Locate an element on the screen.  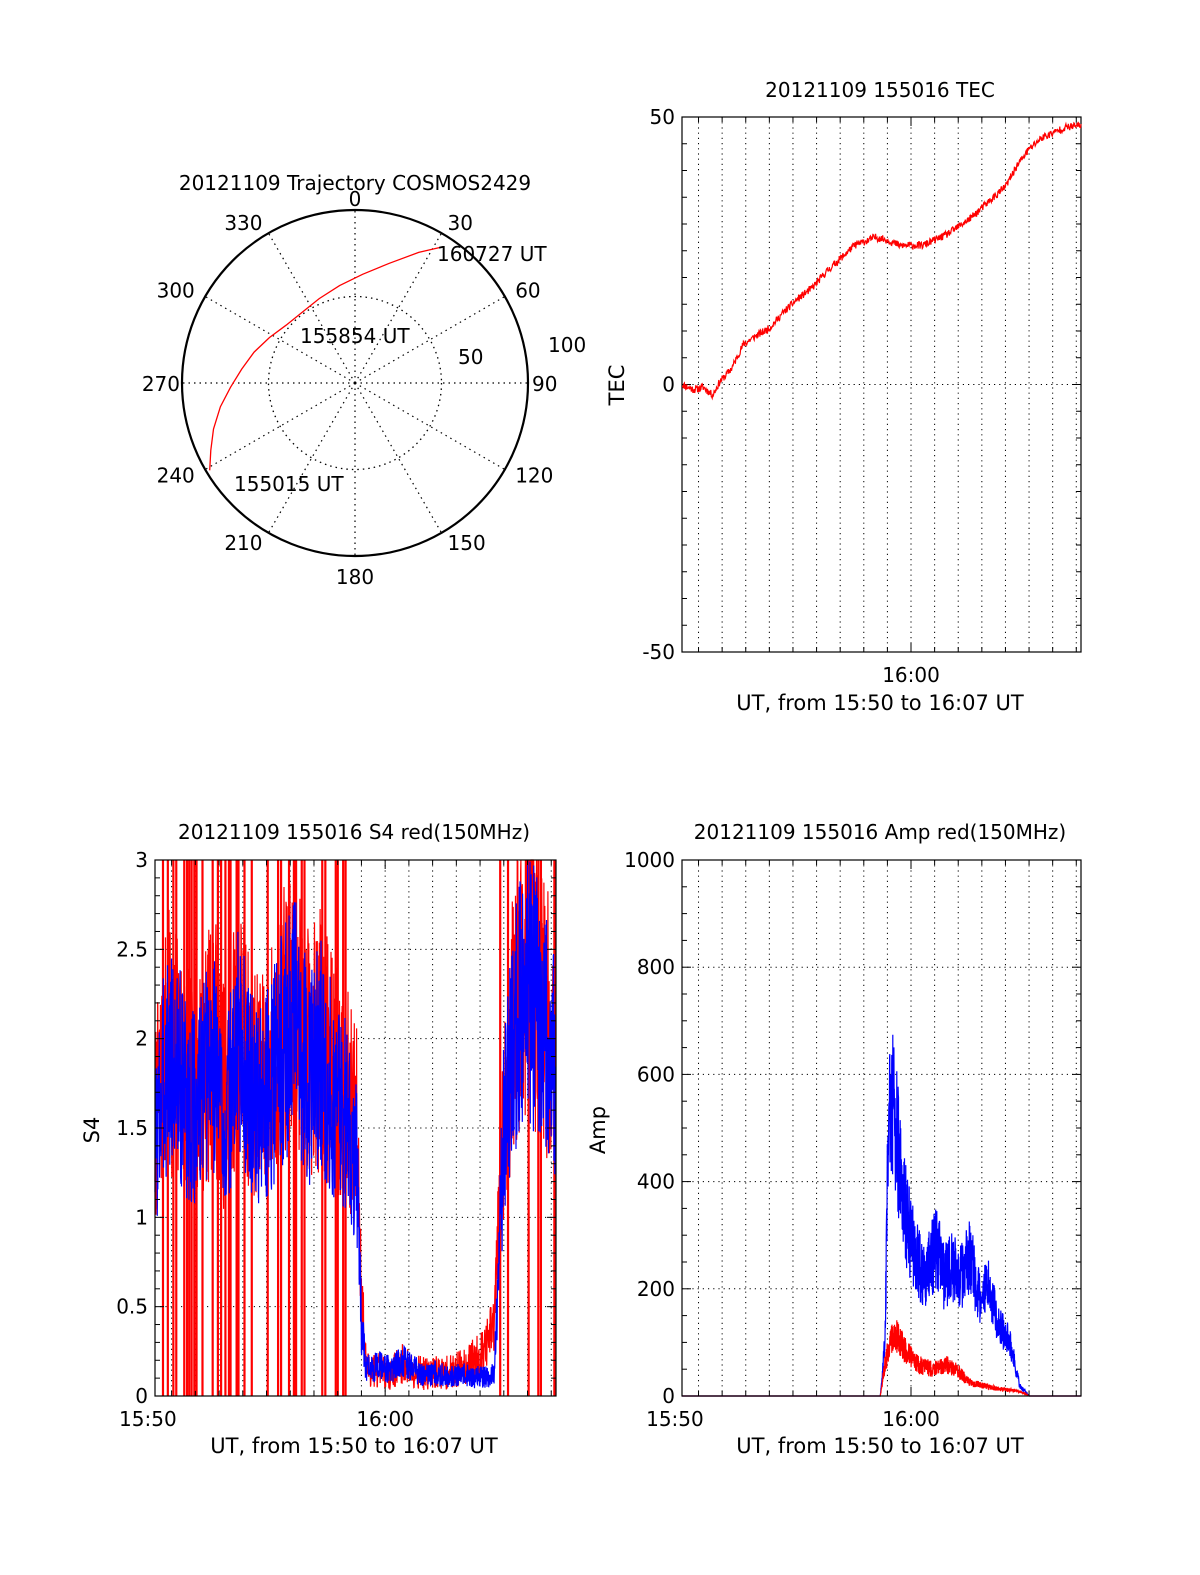
amp-ytick-label: 800 is located at coordinates (656, 967).